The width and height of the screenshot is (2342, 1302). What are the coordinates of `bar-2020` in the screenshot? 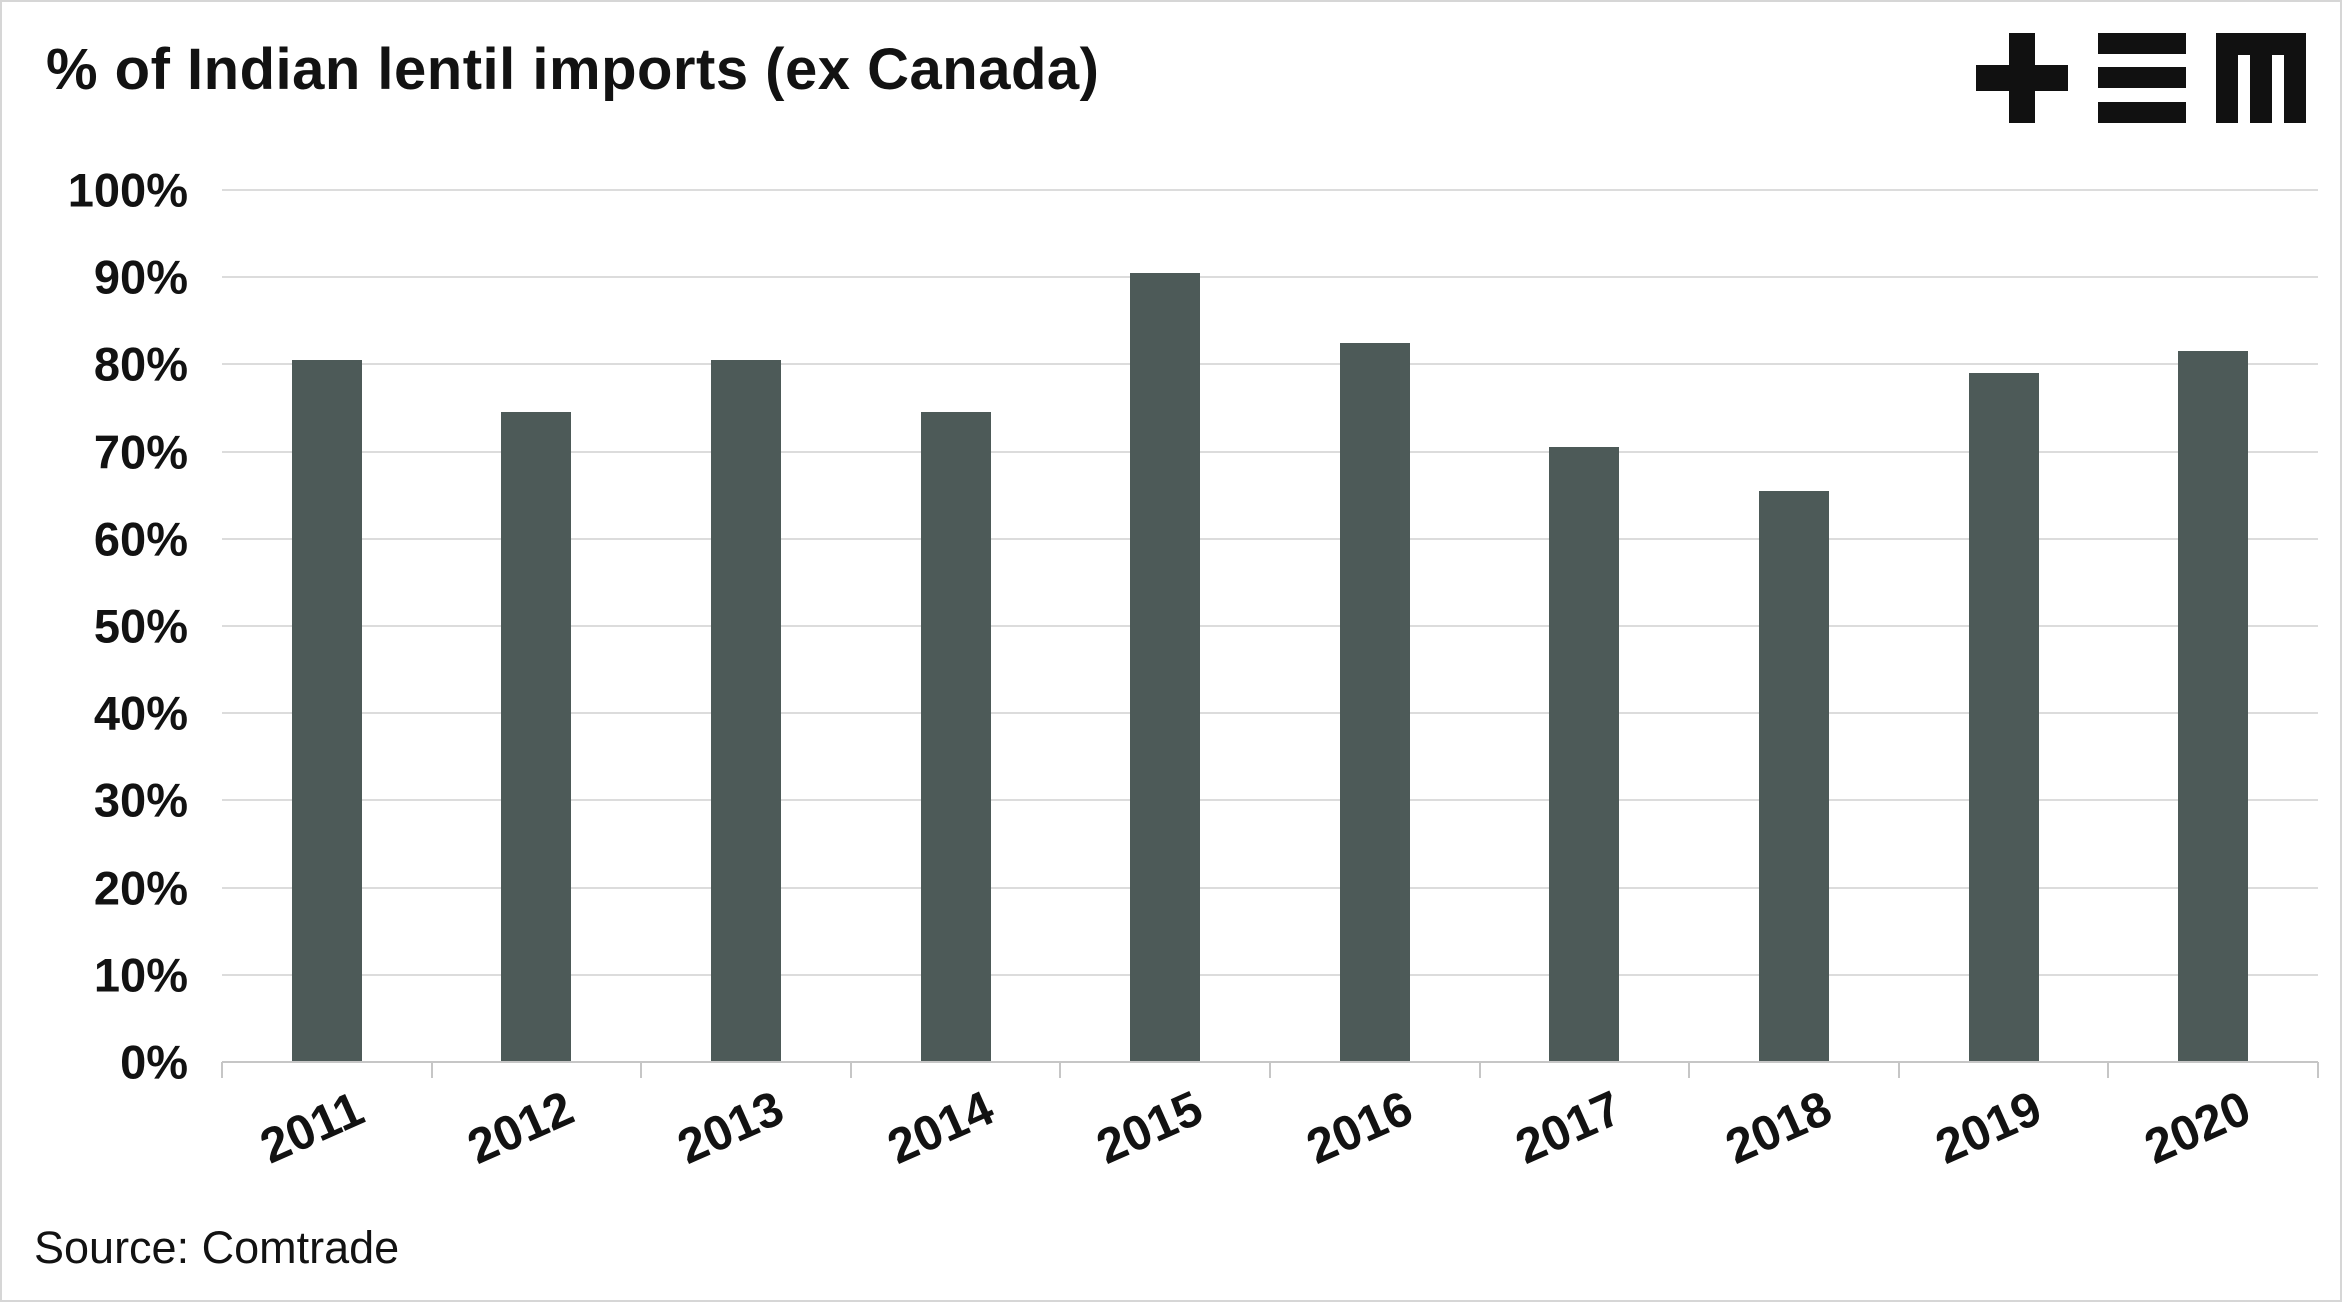 It's located at (2213, 706).